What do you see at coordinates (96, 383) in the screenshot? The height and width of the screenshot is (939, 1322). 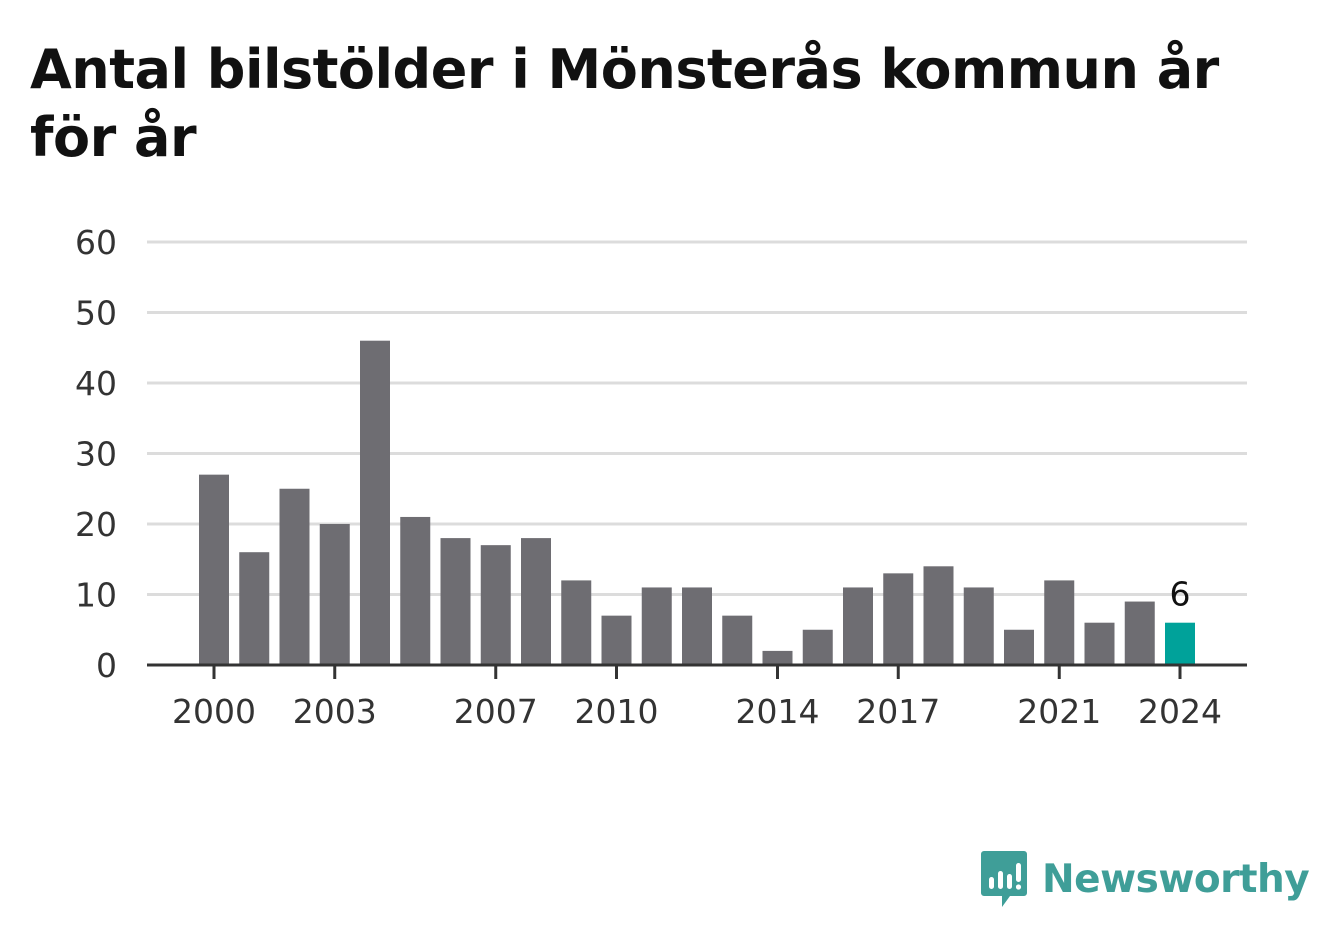 I see `y-tick-label: 40` at bounding box center [96, 383].